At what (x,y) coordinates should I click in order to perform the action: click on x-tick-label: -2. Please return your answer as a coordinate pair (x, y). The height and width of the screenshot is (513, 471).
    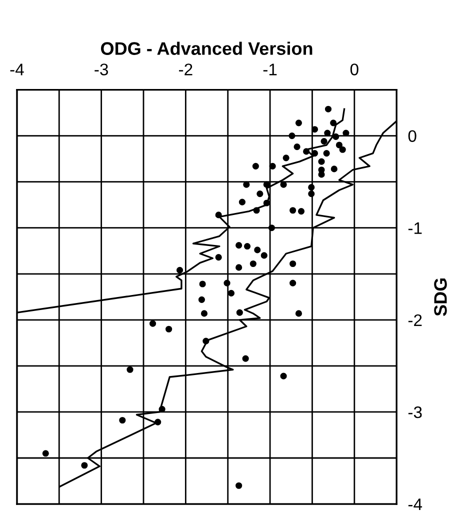
    Looking at the image, I should click on (185, 70).